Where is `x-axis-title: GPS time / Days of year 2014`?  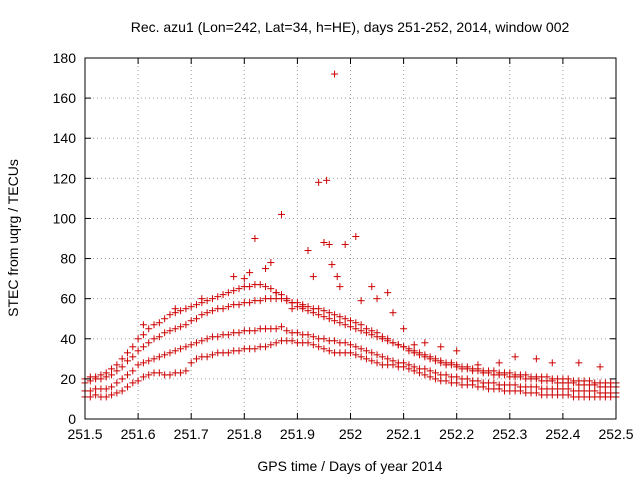 x-axis-title: GPS time / Days of year 2014 is located at coordinates (349, 466).